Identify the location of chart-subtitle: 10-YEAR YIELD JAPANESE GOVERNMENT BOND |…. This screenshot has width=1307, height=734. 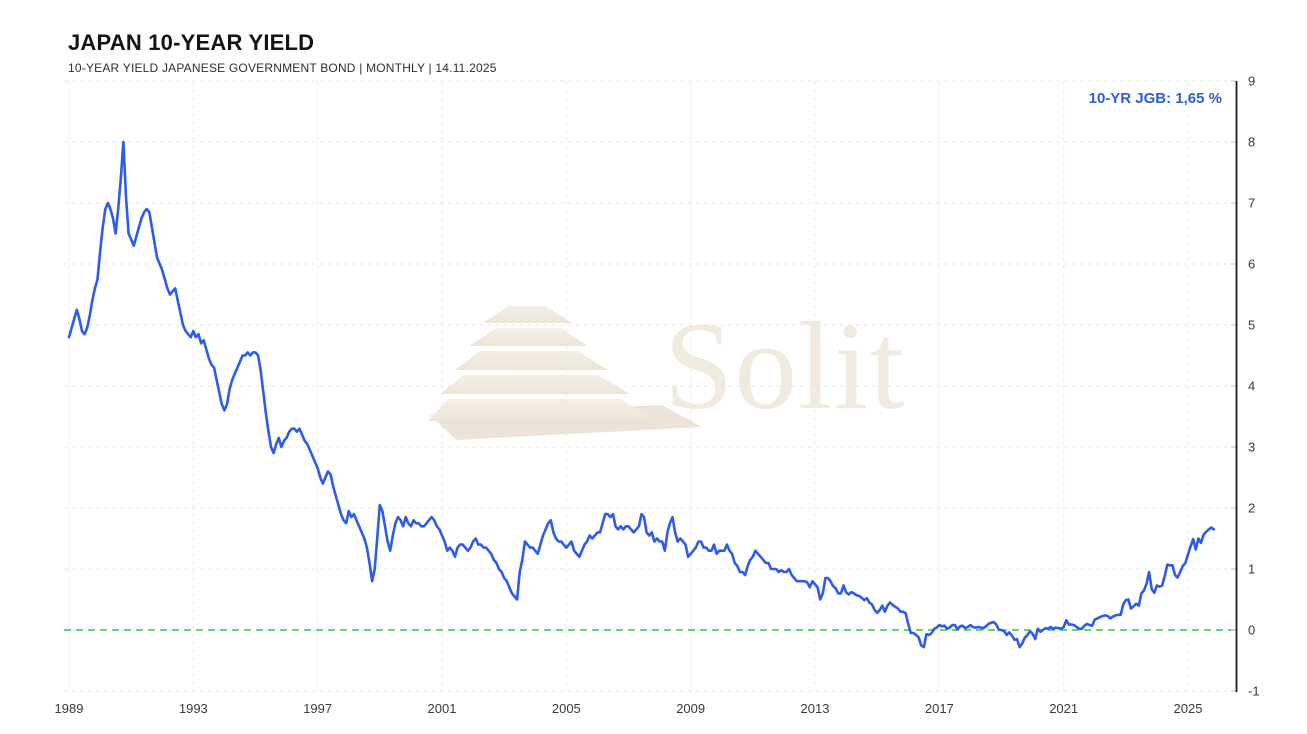
(282, 68).